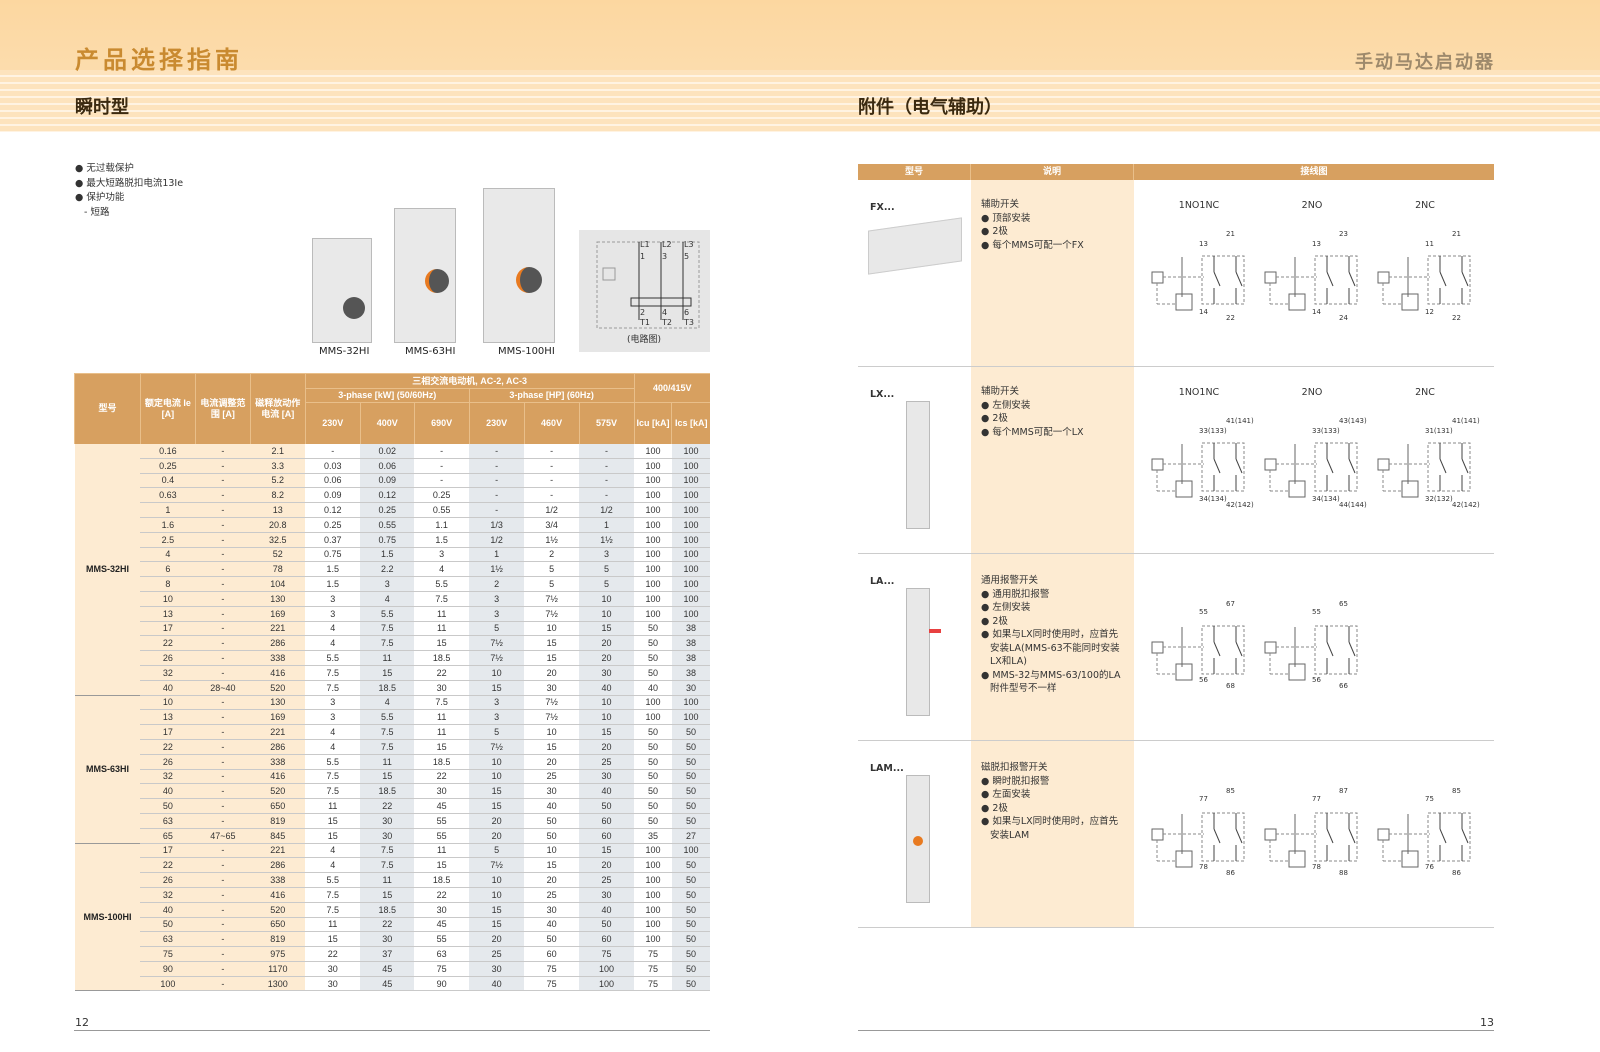 The image size is (1600, 1052). I want to click on table-cell: 338, so click(278, 762).